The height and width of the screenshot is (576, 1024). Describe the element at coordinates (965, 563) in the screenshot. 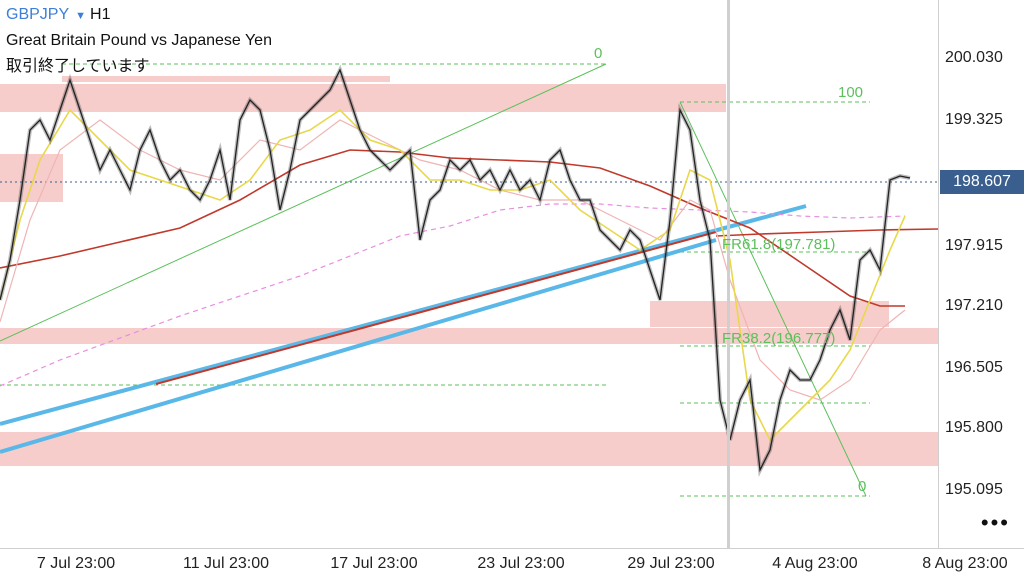

I see `time-label: 8 Aug 23:00` at that location.